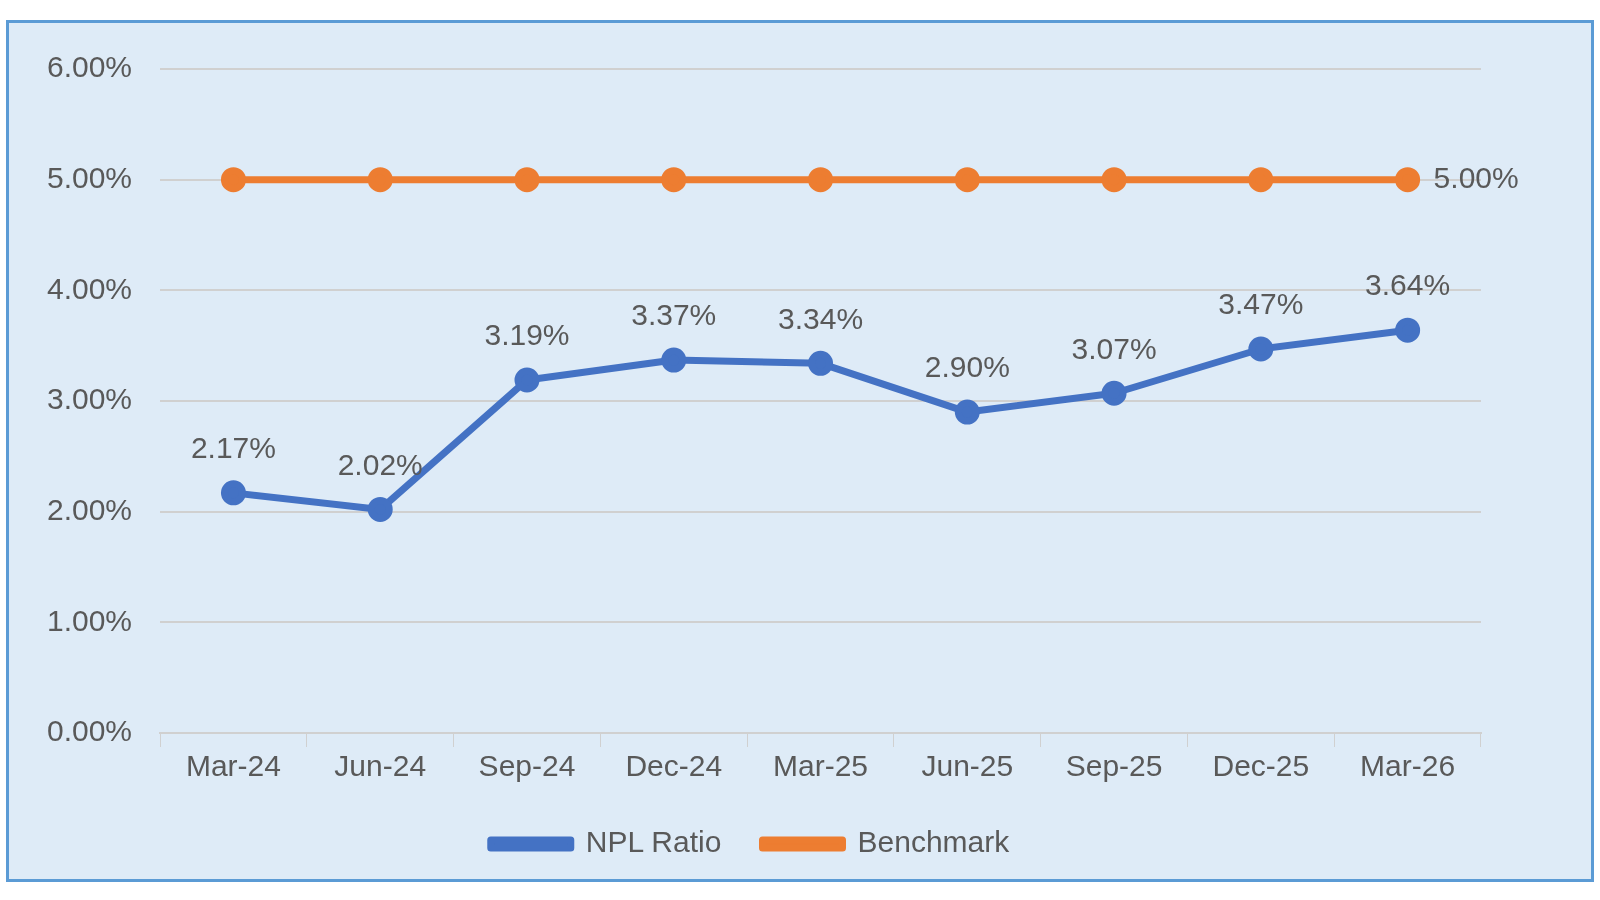 The image size is (1600, 900). Describe the element at coordinates (380, 464) in the screenshot. I see `data-label: 2.02%` at that location.